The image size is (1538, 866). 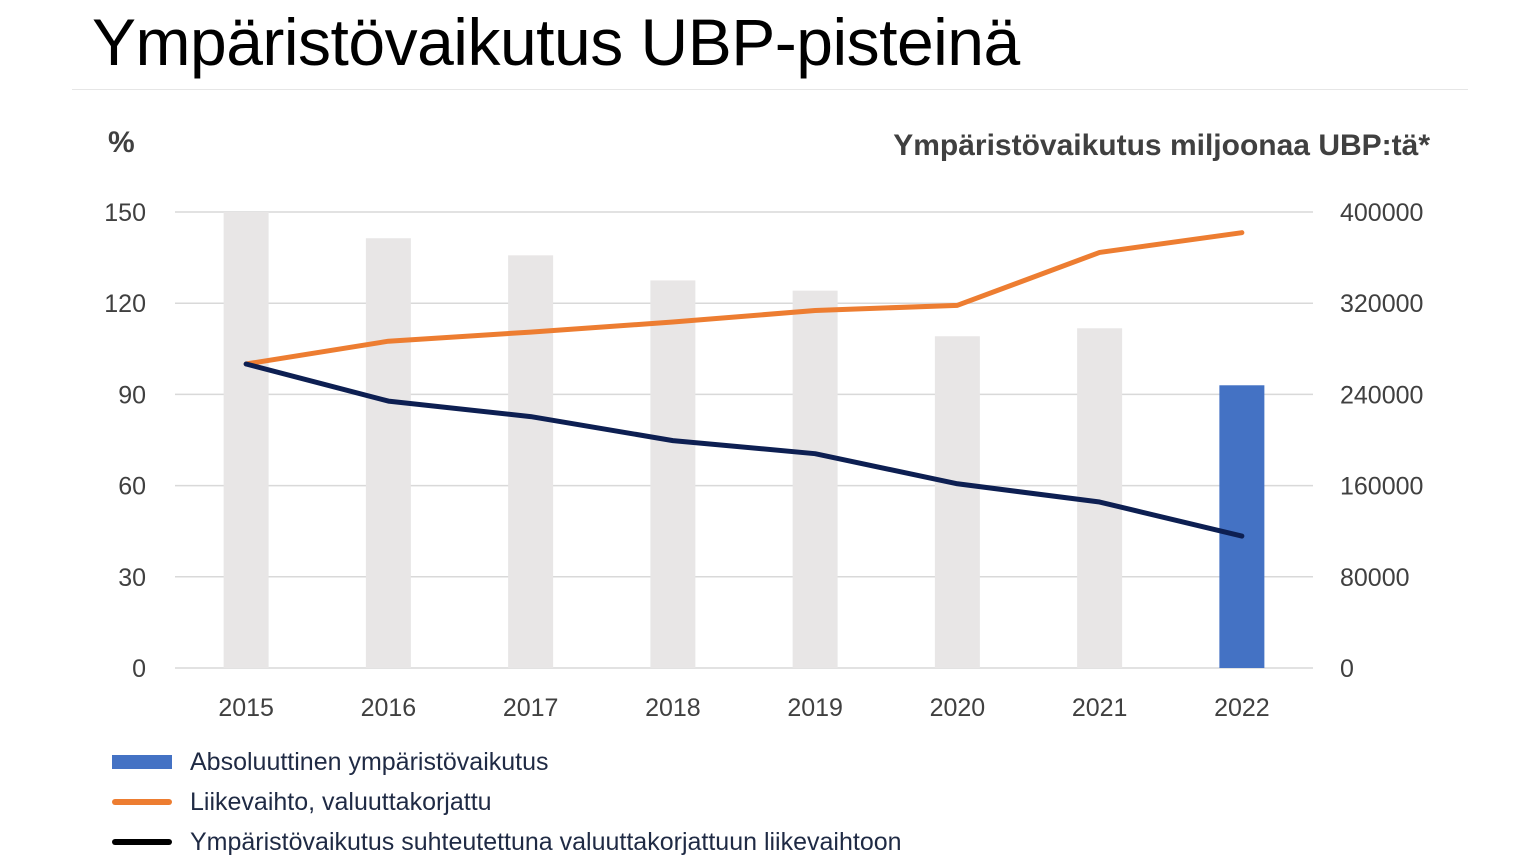 I want to click on page-title: Ympäristövaikutus UBP-pisteinä, so click(x=556, y=42).